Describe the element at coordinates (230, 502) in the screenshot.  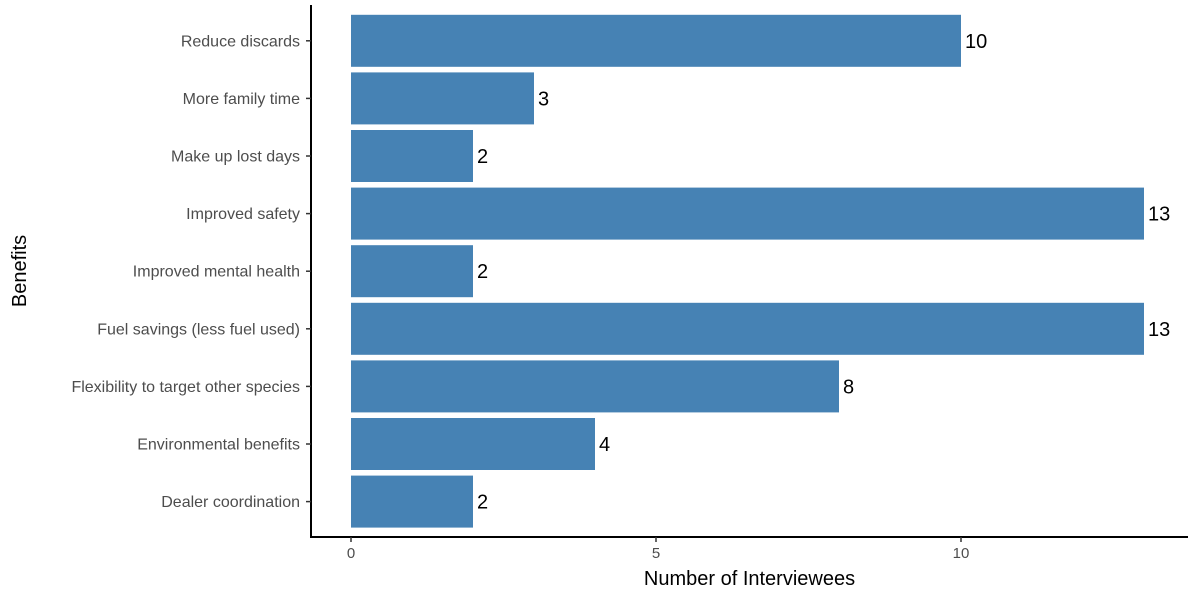
I see `y-tick-label: Dealer coordination` at that location.